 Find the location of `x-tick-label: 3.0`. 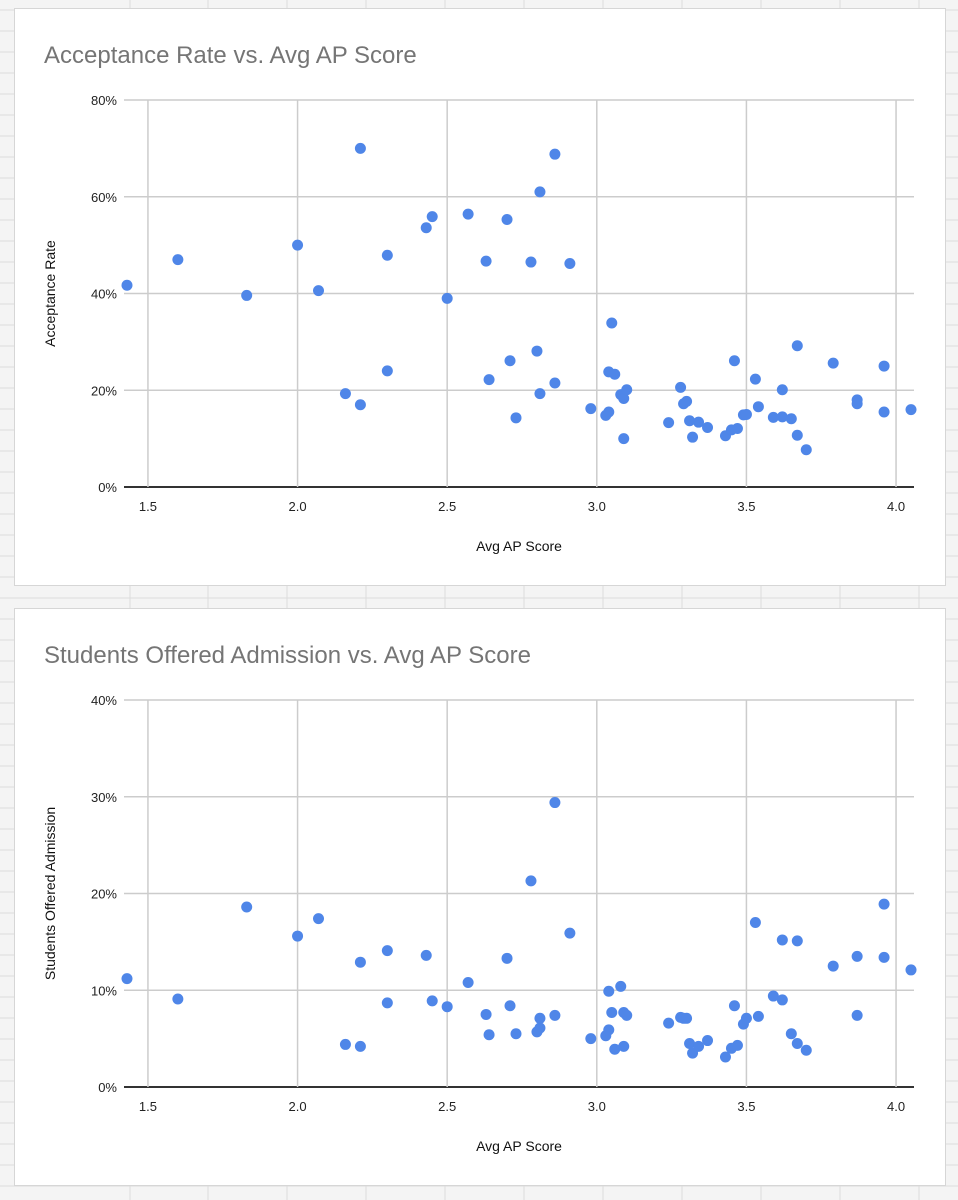

x-tick-label: 3.0 is located at coordinates (597, 506).